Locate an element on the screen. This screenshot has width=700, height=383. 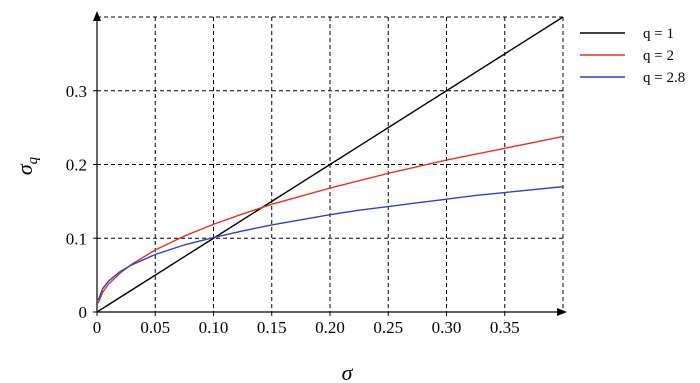
x-axis-arrow is located at coordinates (562, 312).